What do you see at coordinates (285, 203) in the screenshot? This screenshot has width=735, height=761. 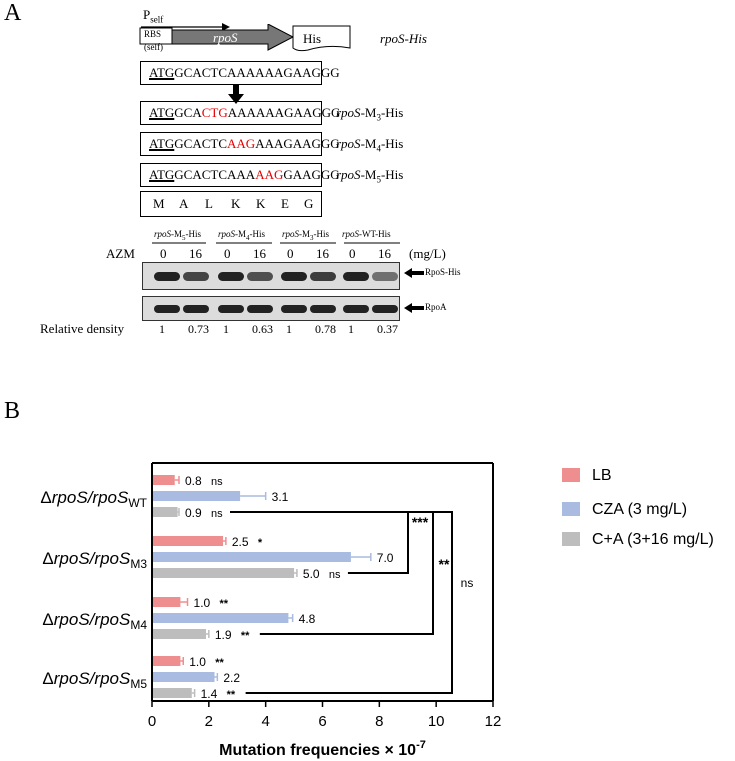 I see `amino-acid: E` at bounding box center [285, 203].